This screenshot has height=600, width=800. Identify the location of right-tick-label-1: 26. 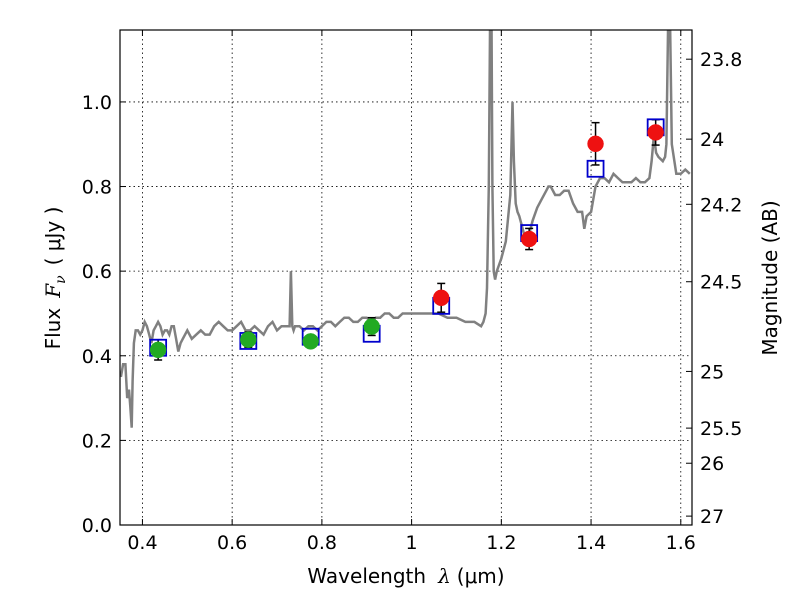
(712, 464).